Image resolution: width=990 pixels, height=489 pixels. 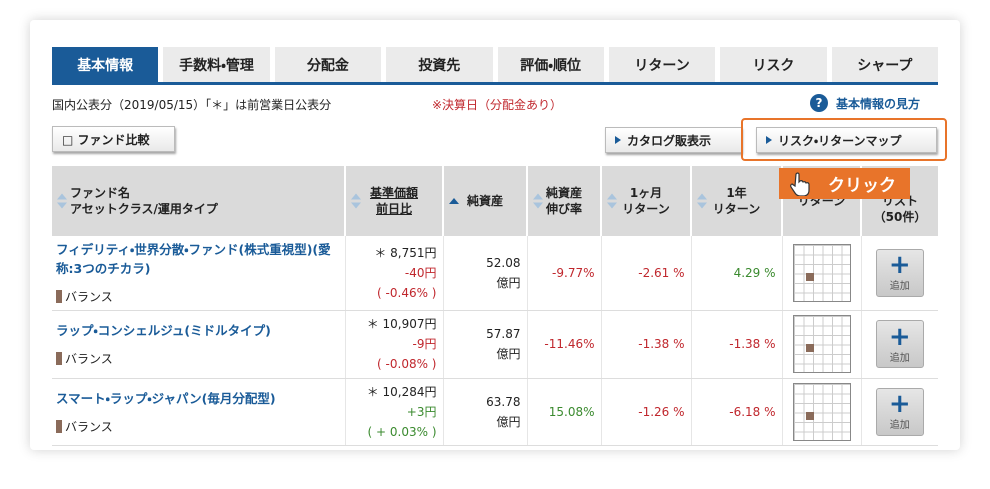 I want to click on tab: 投資先, so click(x=439, y=64).